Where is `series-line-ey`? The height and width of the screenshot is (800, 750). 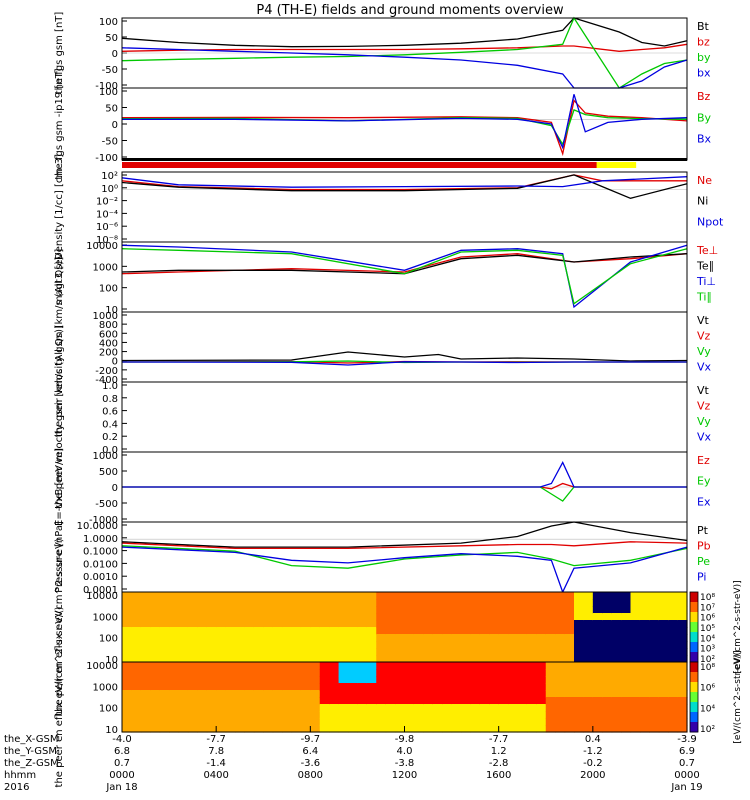
series-line-ey is located at coordinates (404, 494).